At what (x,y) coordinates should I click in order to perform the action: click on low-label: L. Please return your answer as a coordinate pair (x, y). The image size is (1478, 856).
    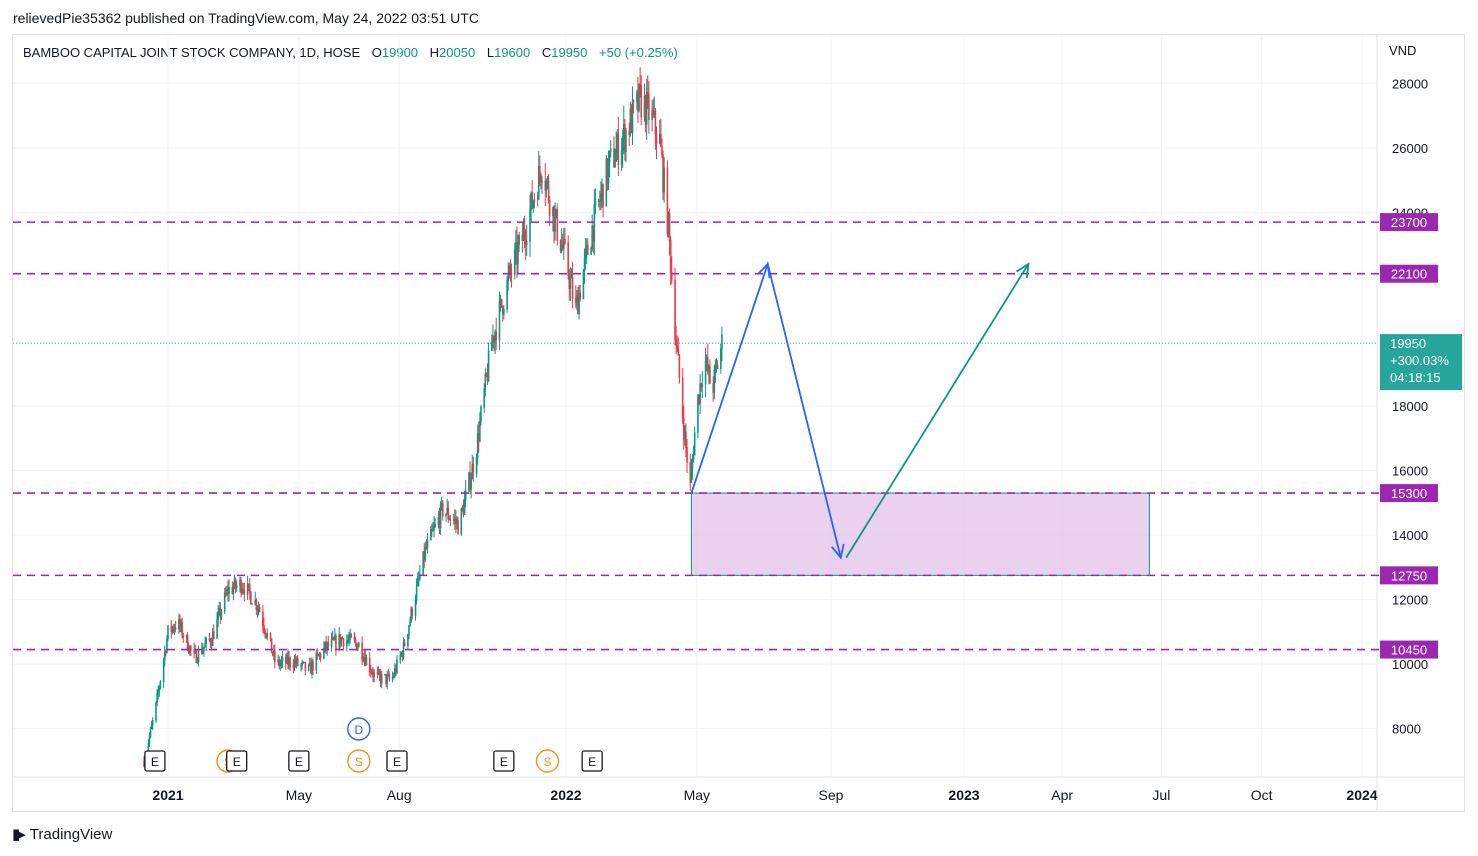
    Looking at the image, I should click on (490, 52).